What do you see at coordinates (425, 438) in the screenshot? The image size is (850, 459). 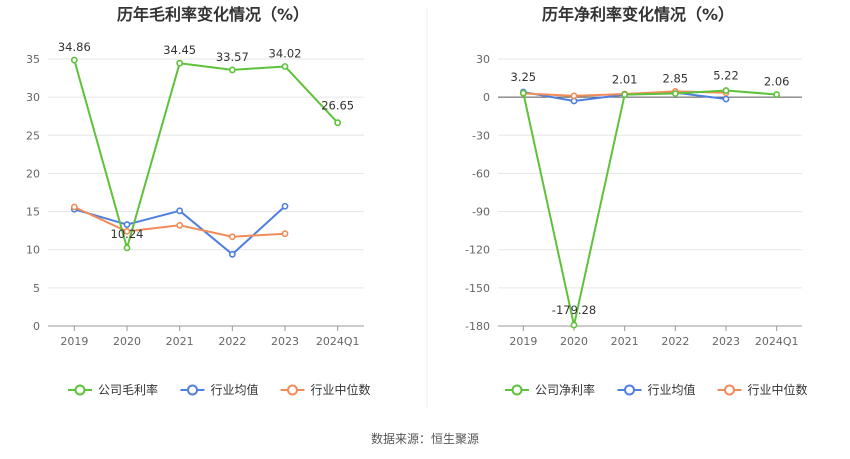 I see `source-note: 数据来源：恒生聚源` at bounding box center [425, 438].